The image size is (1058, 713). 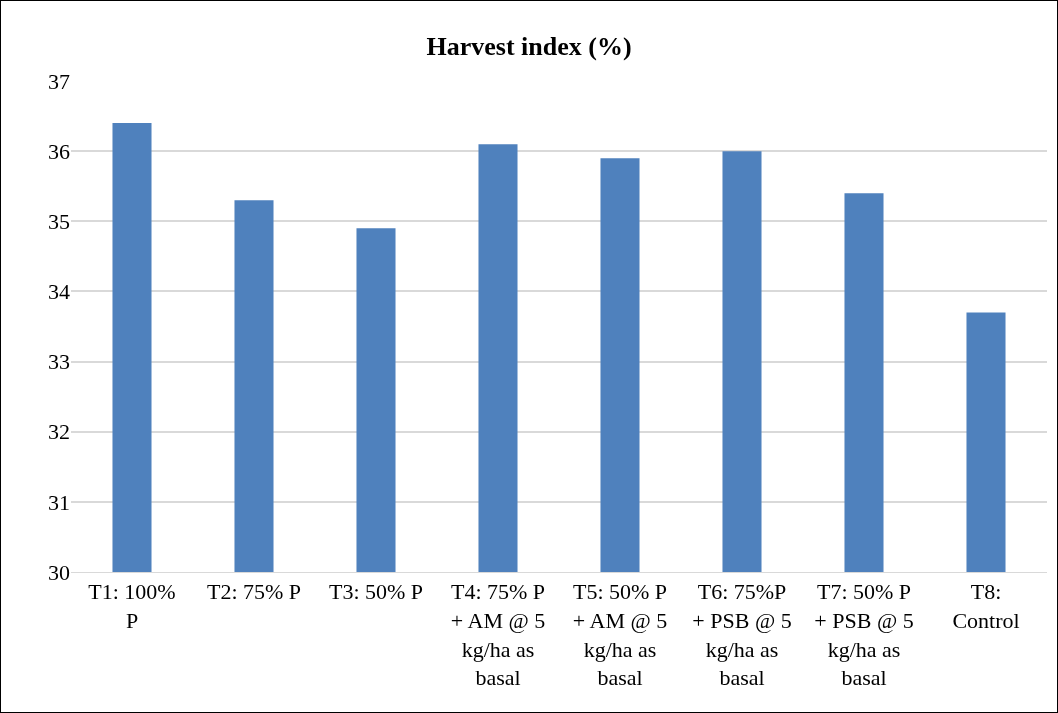 What do you see at coordinates (59, 432) in the screenshot?
I see `y-tick-label: 32` at bounding box center [59, 432].